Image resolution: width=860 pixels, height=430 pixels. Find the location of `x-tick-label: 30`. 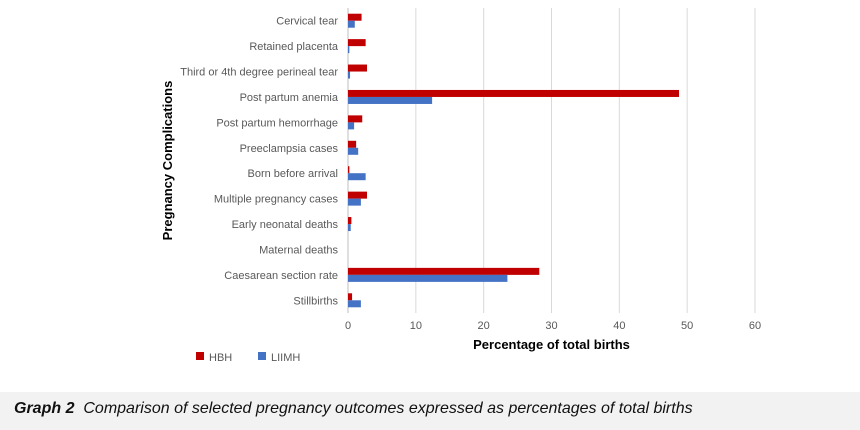

x-tick-label: 30 is located at coordinates (551, 326).